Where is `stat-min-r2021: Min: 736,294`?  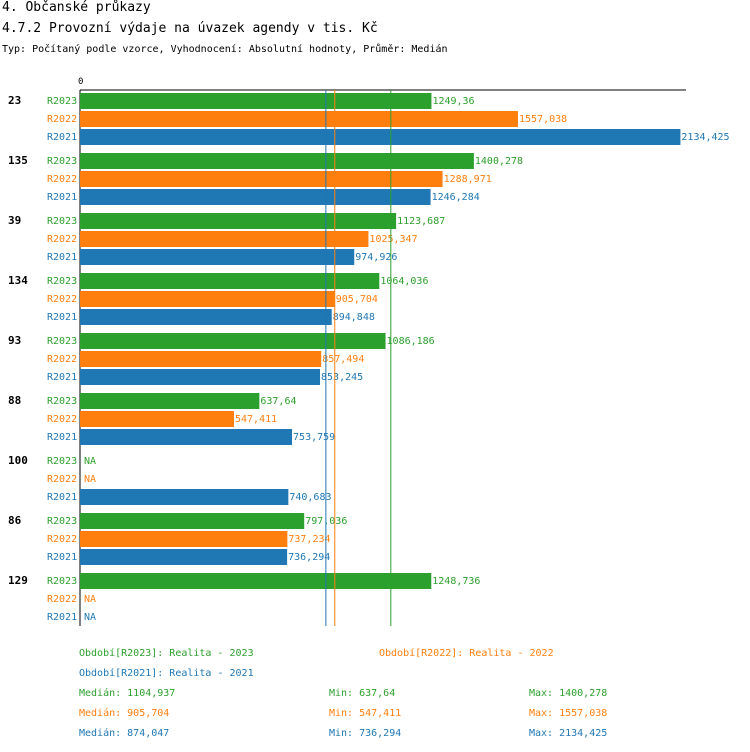 stat-min-r2021: Min: 736,294 is located at coordinates (365, 733).